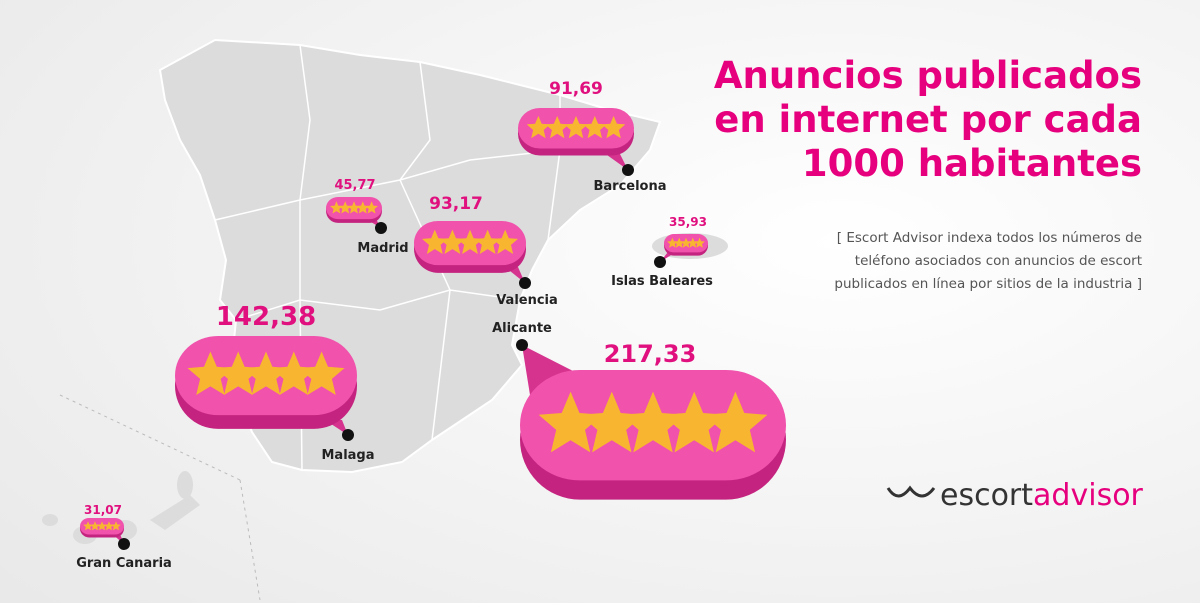  What do you see at coordinates (662, 281) in the screenshot?
I see `city-label: Islas Baleares` at bounding box center [662, 281].